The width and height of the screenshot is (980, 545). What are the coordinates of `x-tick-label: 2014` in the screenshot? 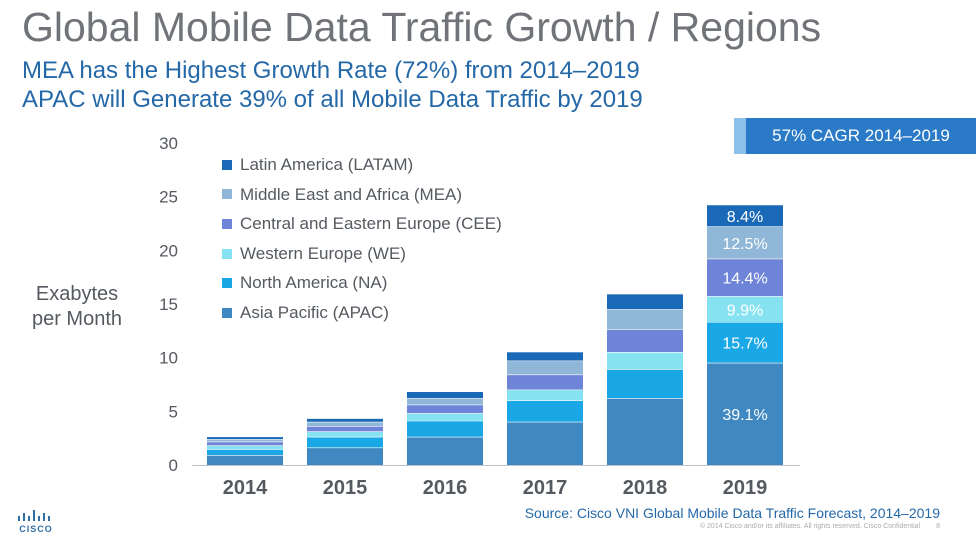 It's located at (245, 488).